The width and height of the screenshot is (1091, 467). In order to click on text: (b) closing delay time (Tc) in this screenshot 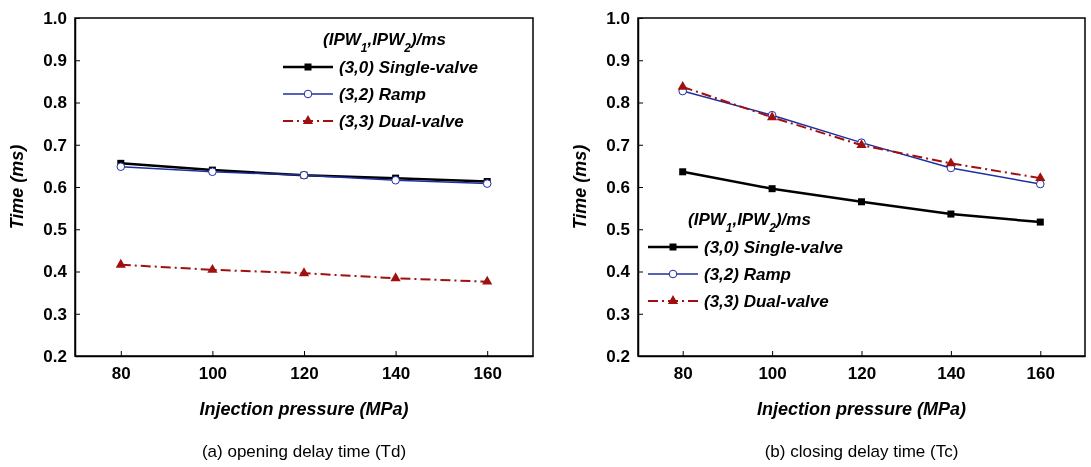, I will do `click(861, 451)`.